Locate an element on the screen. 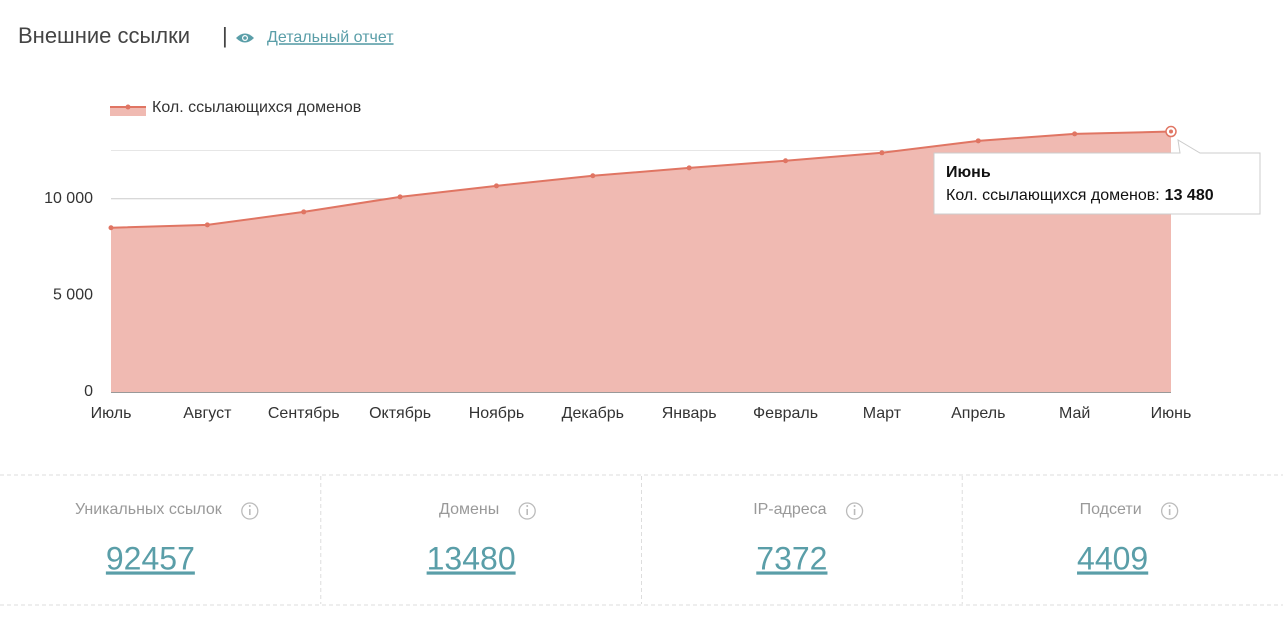 This screenshot has width=1283, height=627. x-tick-label: Февраль is located at coordinates (785, 413).